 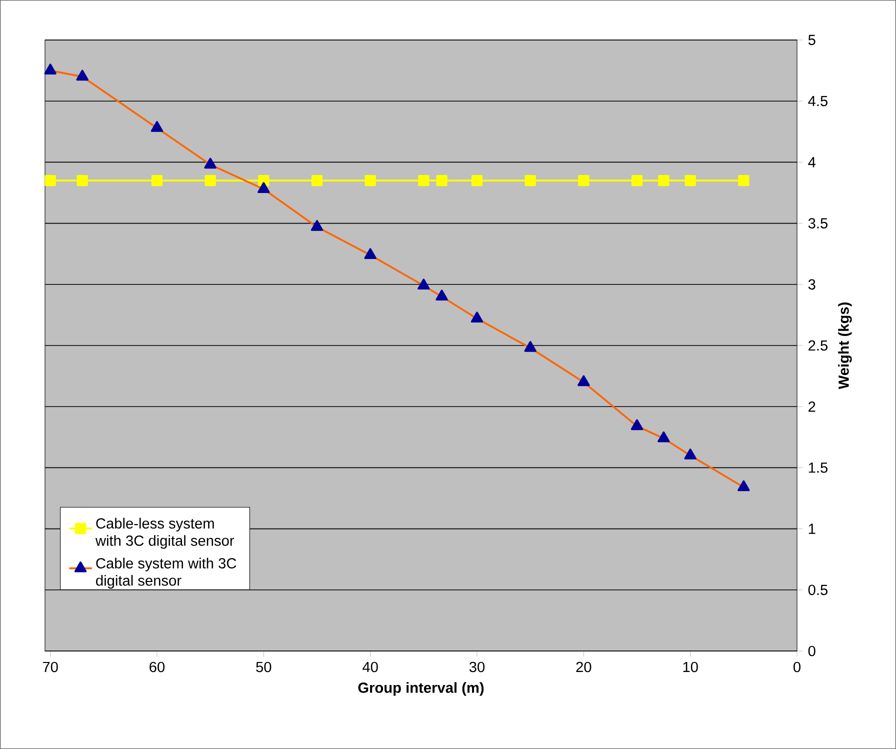 I want to click on x-tick-label: 60, so click(x=157, y=667).